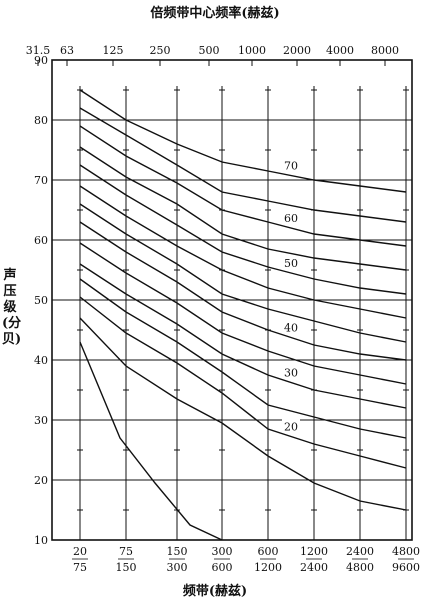  I want to click on top-tick-label-5: 1000, so click(252, 50).